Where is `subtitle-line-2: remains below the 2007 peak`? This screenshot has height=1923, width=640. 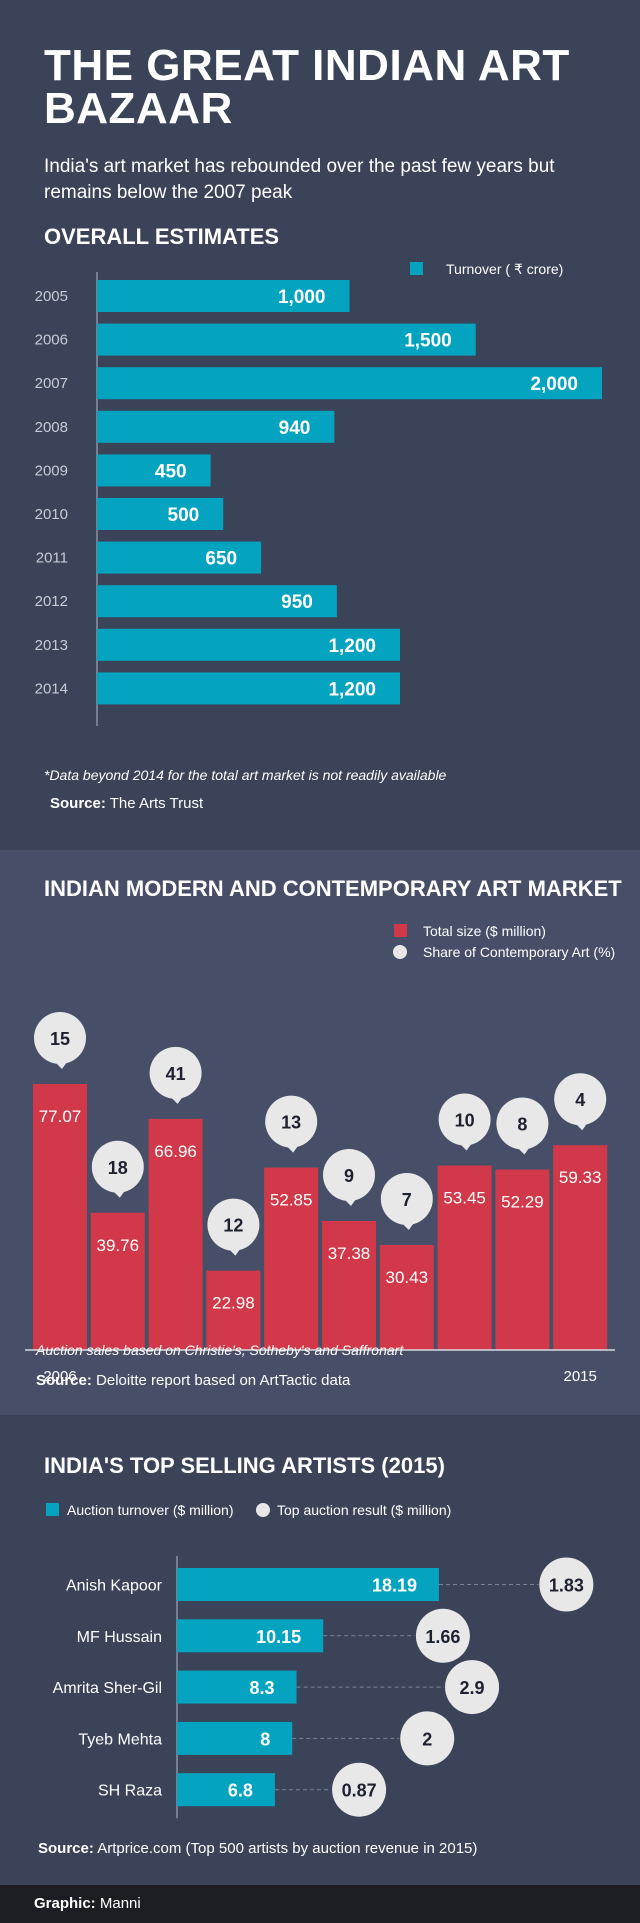 subtitle-line-2: remains below the 2007 peak is located at coordinates (168, 192).